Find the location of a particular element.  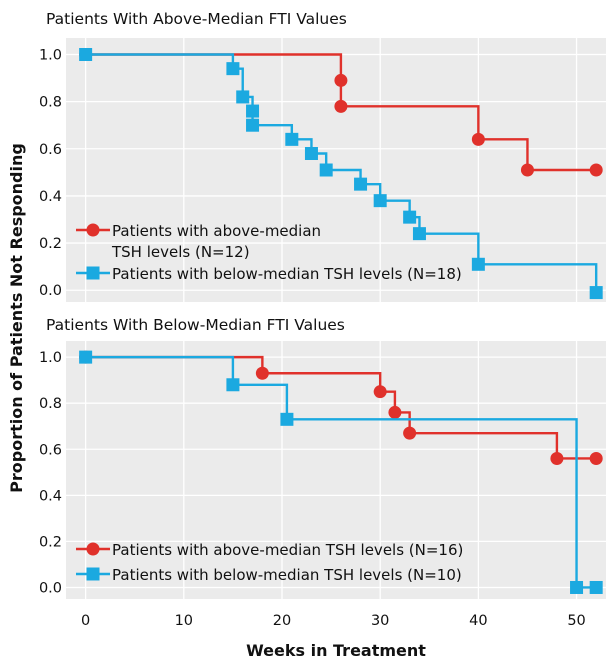

panel-title: Patients With Below-Median FTI Values is located at coordinates (195, 325).